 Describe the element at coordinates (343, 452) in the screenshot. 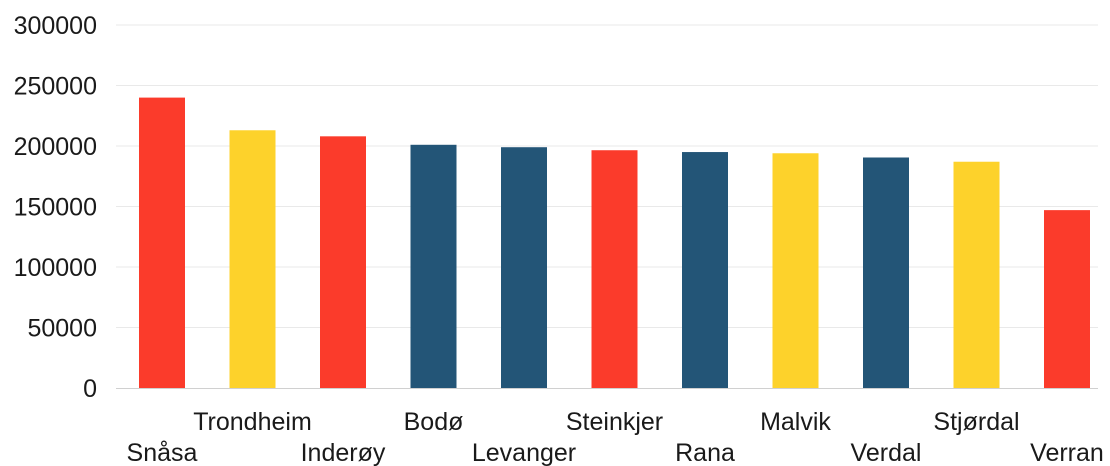

I see `category-label: Inderøy` at that location.